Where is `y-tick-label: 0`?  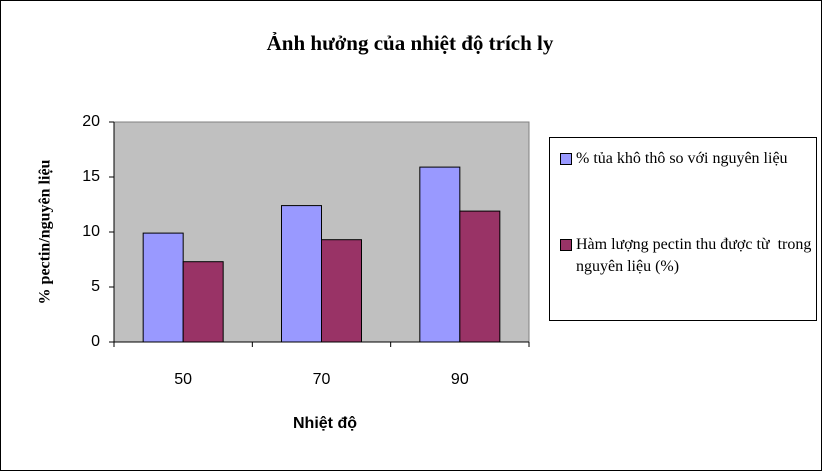
y-tick-label: 0 is located at coordinates (95, 341).